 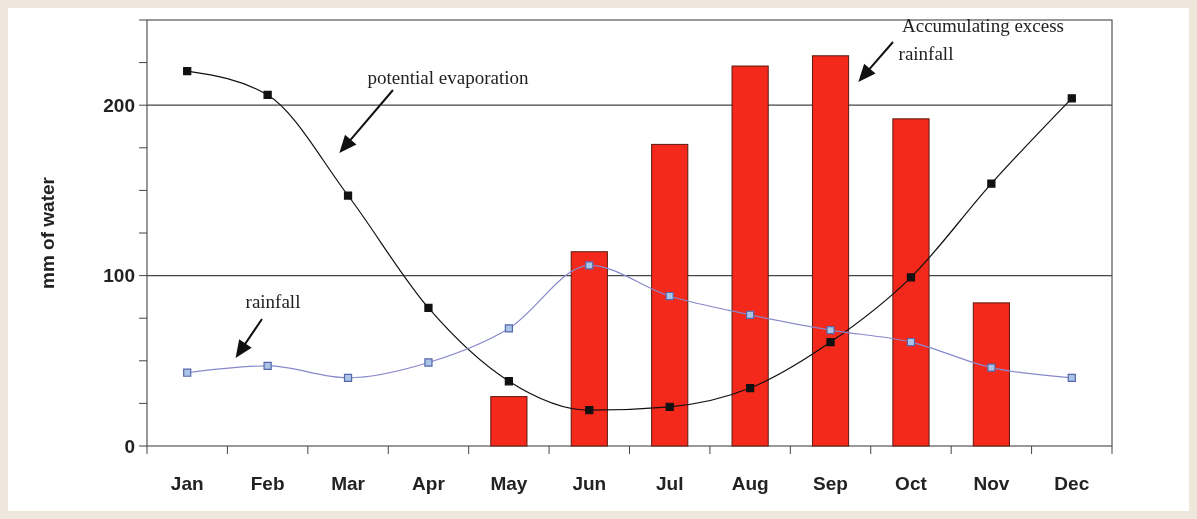 I want to click on annotation: Accumulating excess rainfall, so click(x=981, y=39).